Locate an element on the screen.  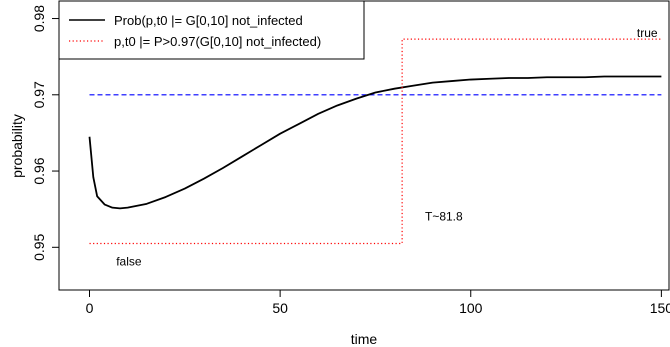
x-tick-label-0: 0 is located at coordinates (90, 308).